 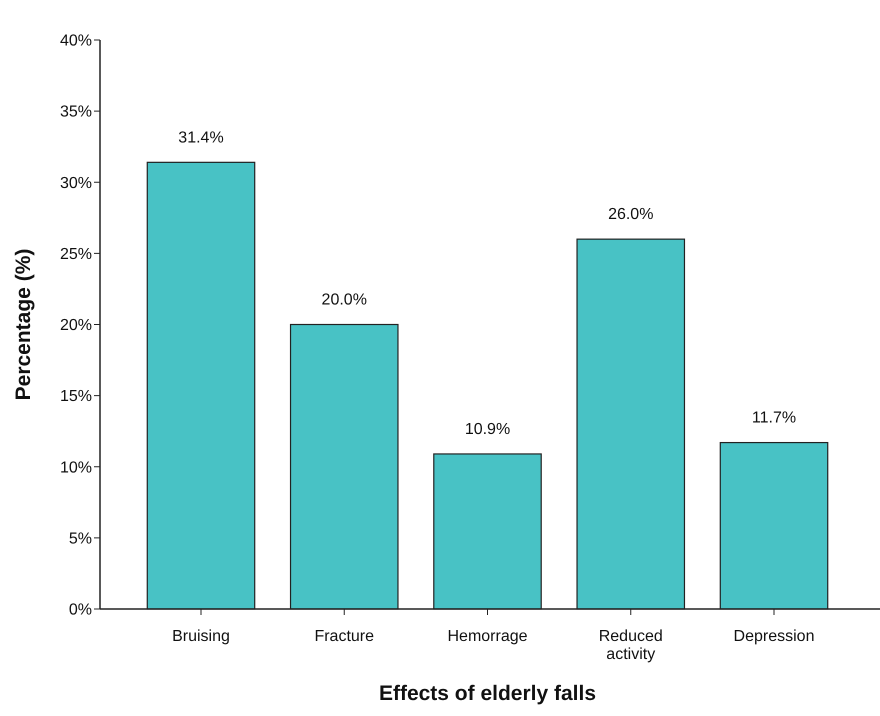 I want to click on data-label: 31.4%, so click(x=201, y=137).